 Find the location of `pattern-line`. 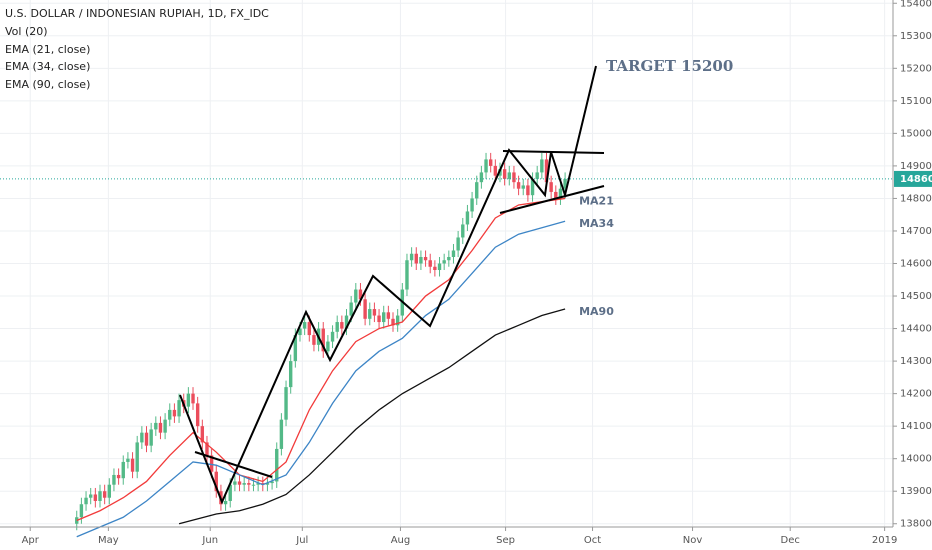

pattern-line is located at coordinates (233, 464).